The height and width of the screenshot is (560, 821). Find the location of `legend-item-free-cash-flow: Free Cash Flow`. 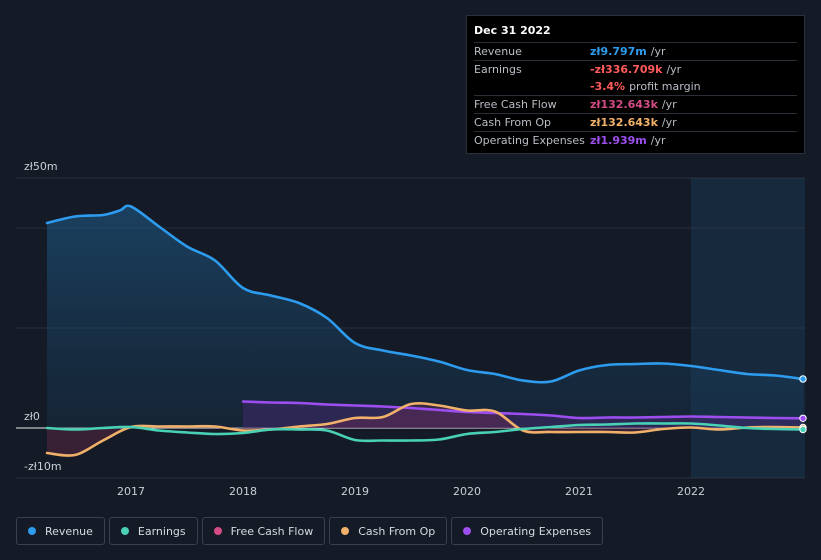

legend-item-free-cash-flow: Free Cash Flow is located at coordinates (263, 531).